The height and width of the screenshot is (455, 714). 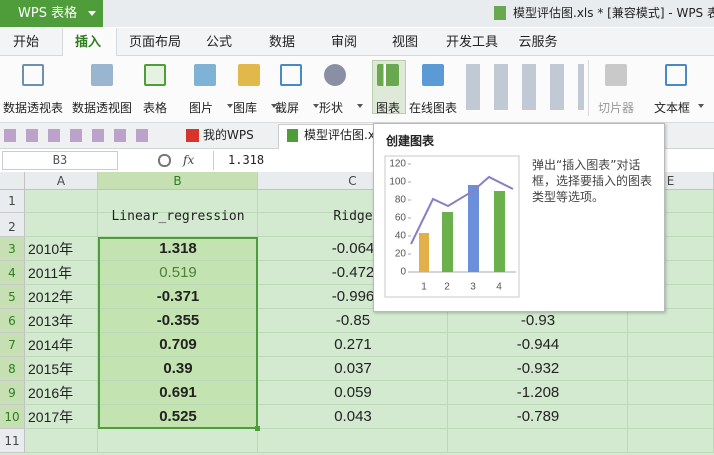 What do you see at coordinates (339, 135) in the screenshot?
I see `doc-tab: 模型评估图.x` at bounding box center [339, 135].